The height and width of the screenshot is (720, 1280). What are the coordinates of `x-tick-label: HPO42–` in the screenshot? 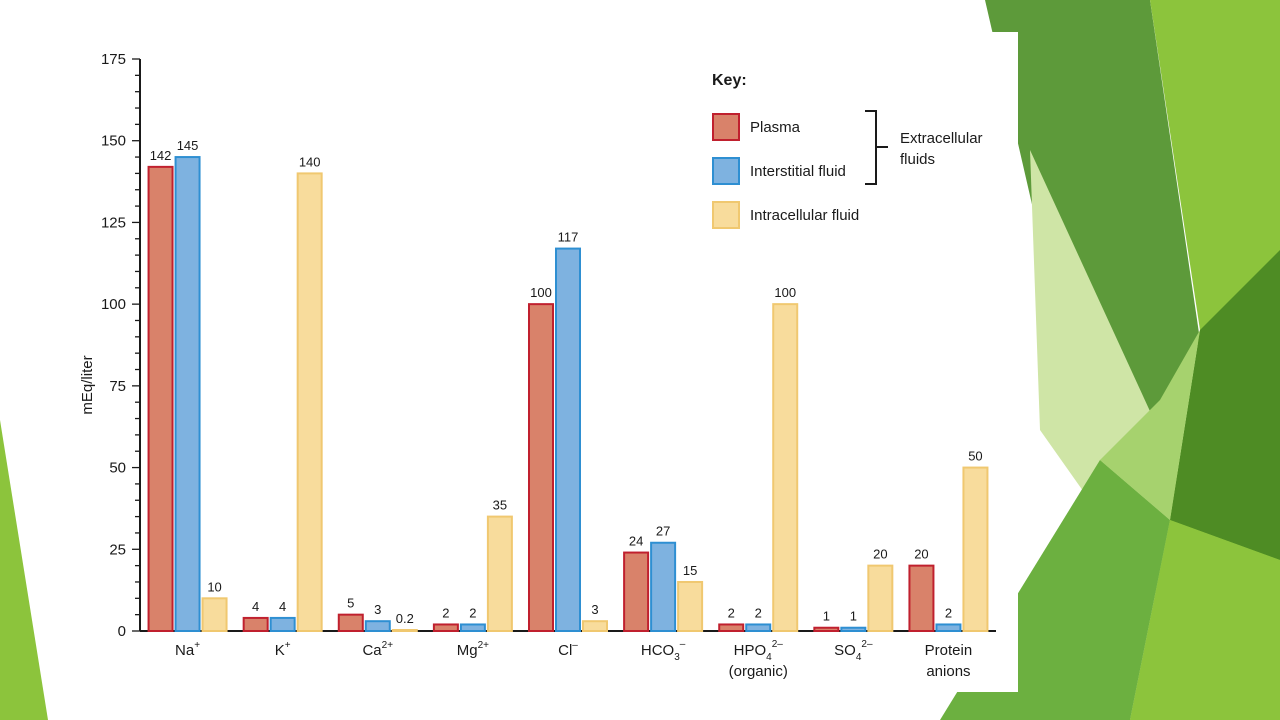 It's located at (759, 651).